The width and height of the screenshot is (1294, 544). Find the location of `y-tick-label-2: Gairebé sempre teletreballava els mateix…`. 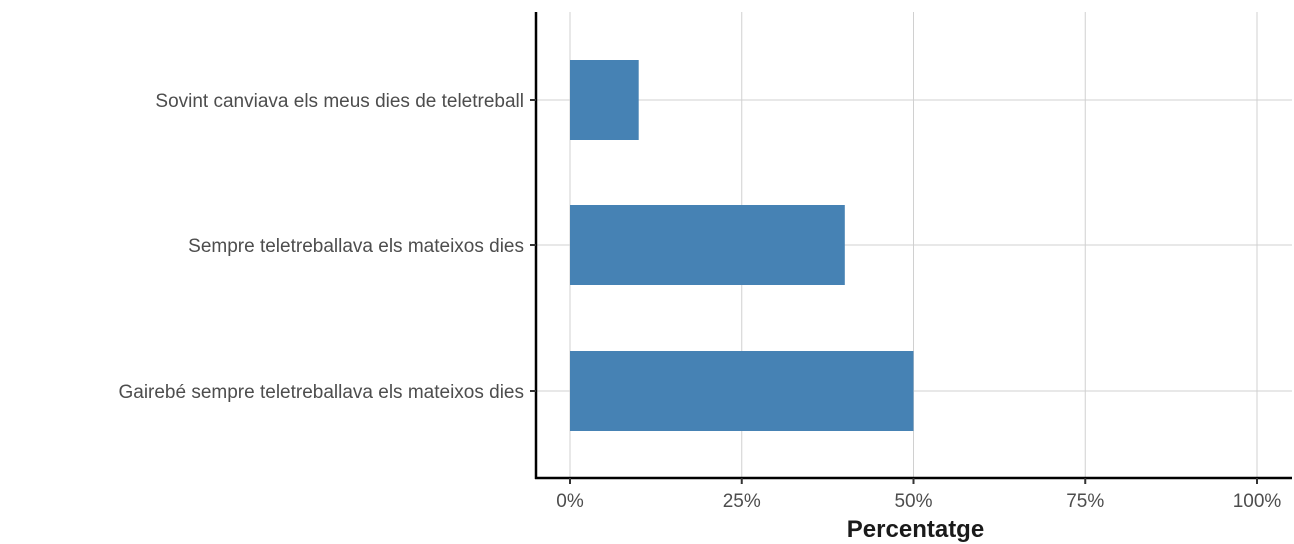

y-tick-label-2: Gairebé sempre teletreballava els mateix… is located at coordinates (321, 392).